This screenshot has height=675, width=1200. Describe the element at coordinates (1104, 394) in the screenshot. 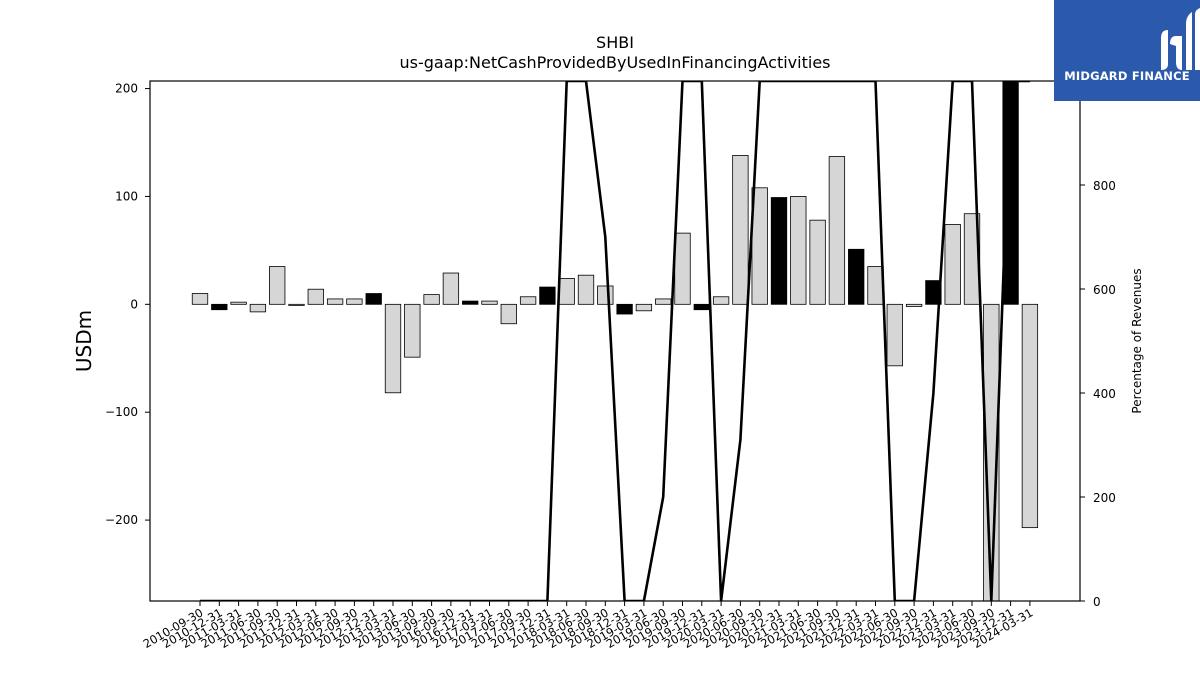

I see `y2-tick-label: 400` at that location.